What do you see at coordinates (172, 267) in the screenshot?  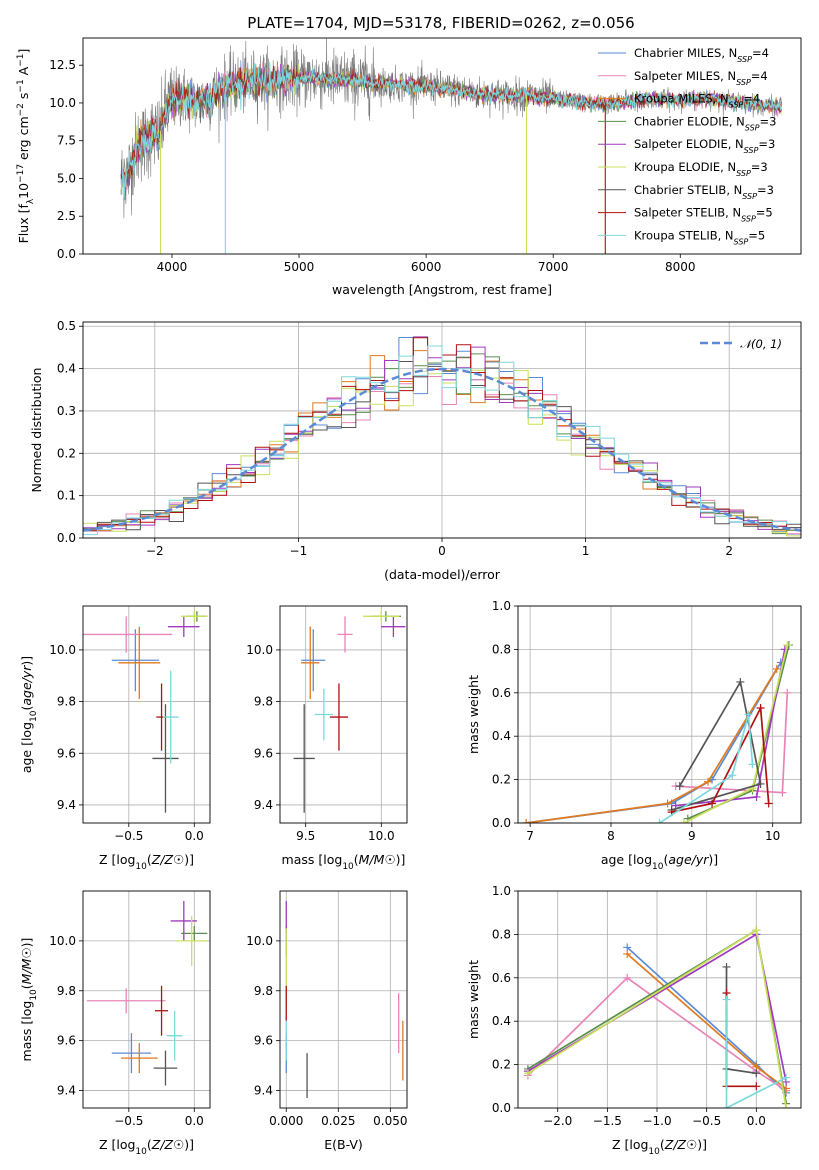 I see `x-tick-label: 4000` at bounding box center [172, 267].